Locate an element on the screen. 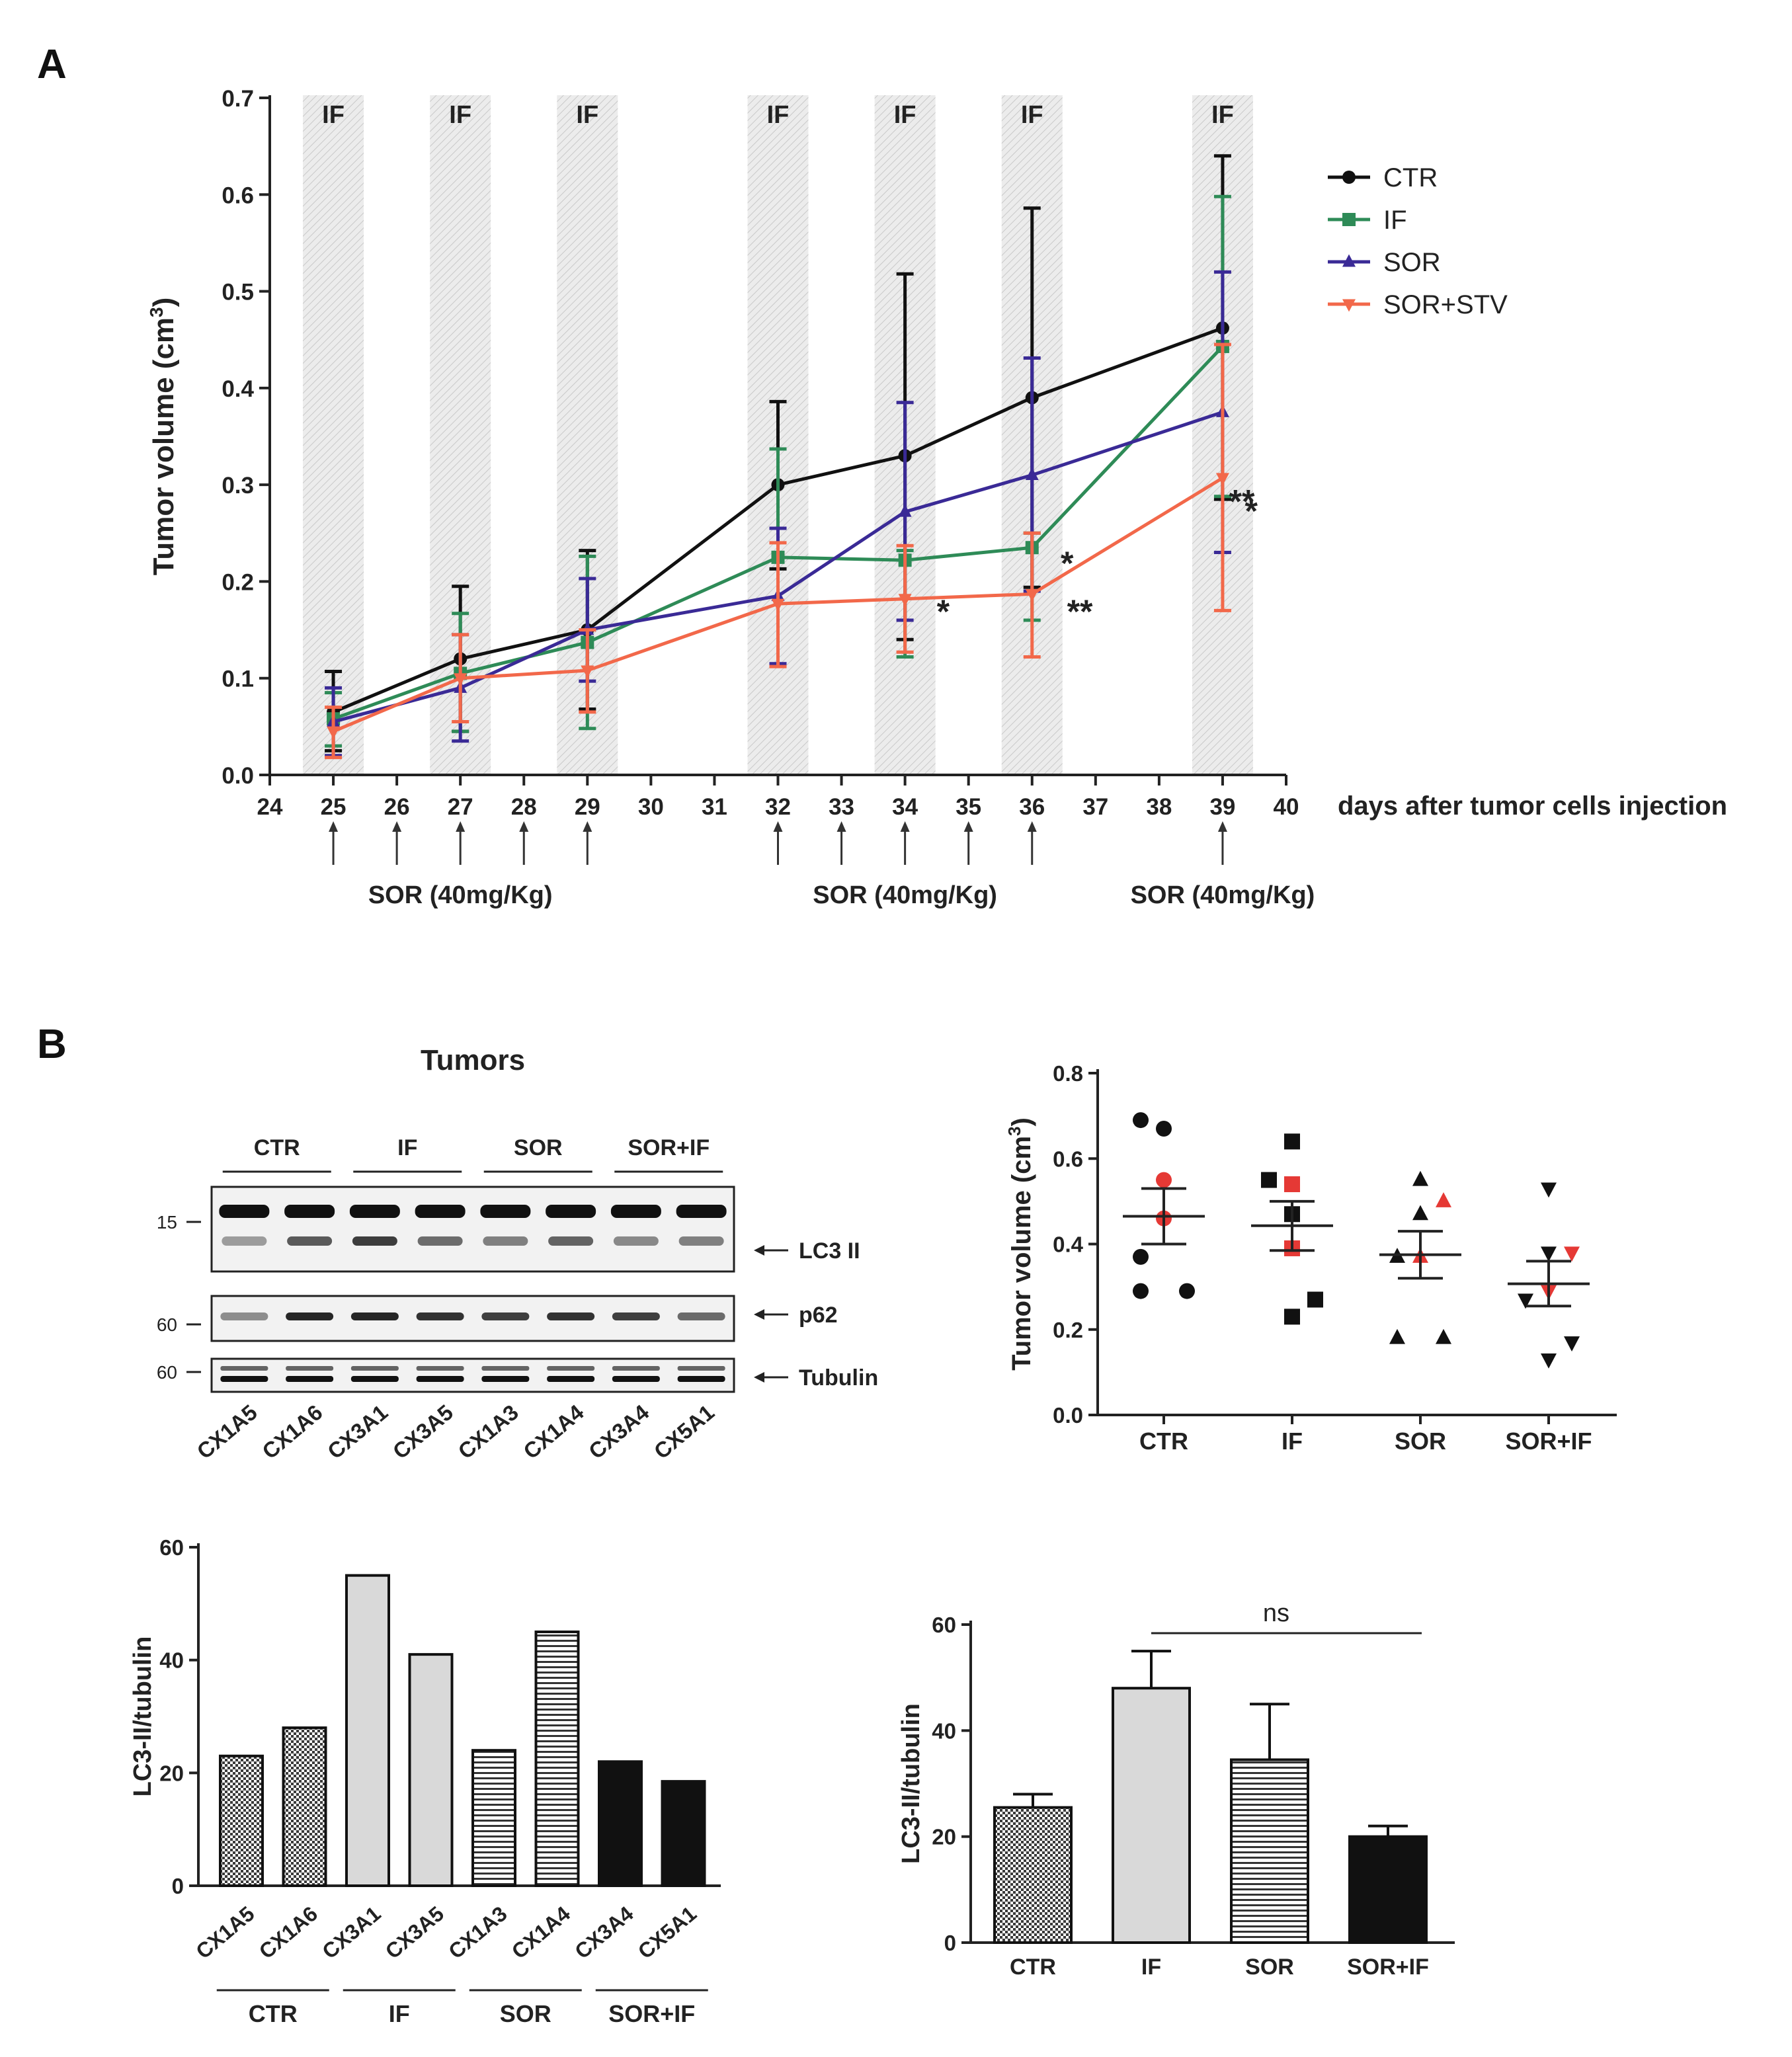 The width and height of the screenshot is (1792, 2057). y-axis-label: LC3-II/tubulin is located at coordinates (143, 1716).